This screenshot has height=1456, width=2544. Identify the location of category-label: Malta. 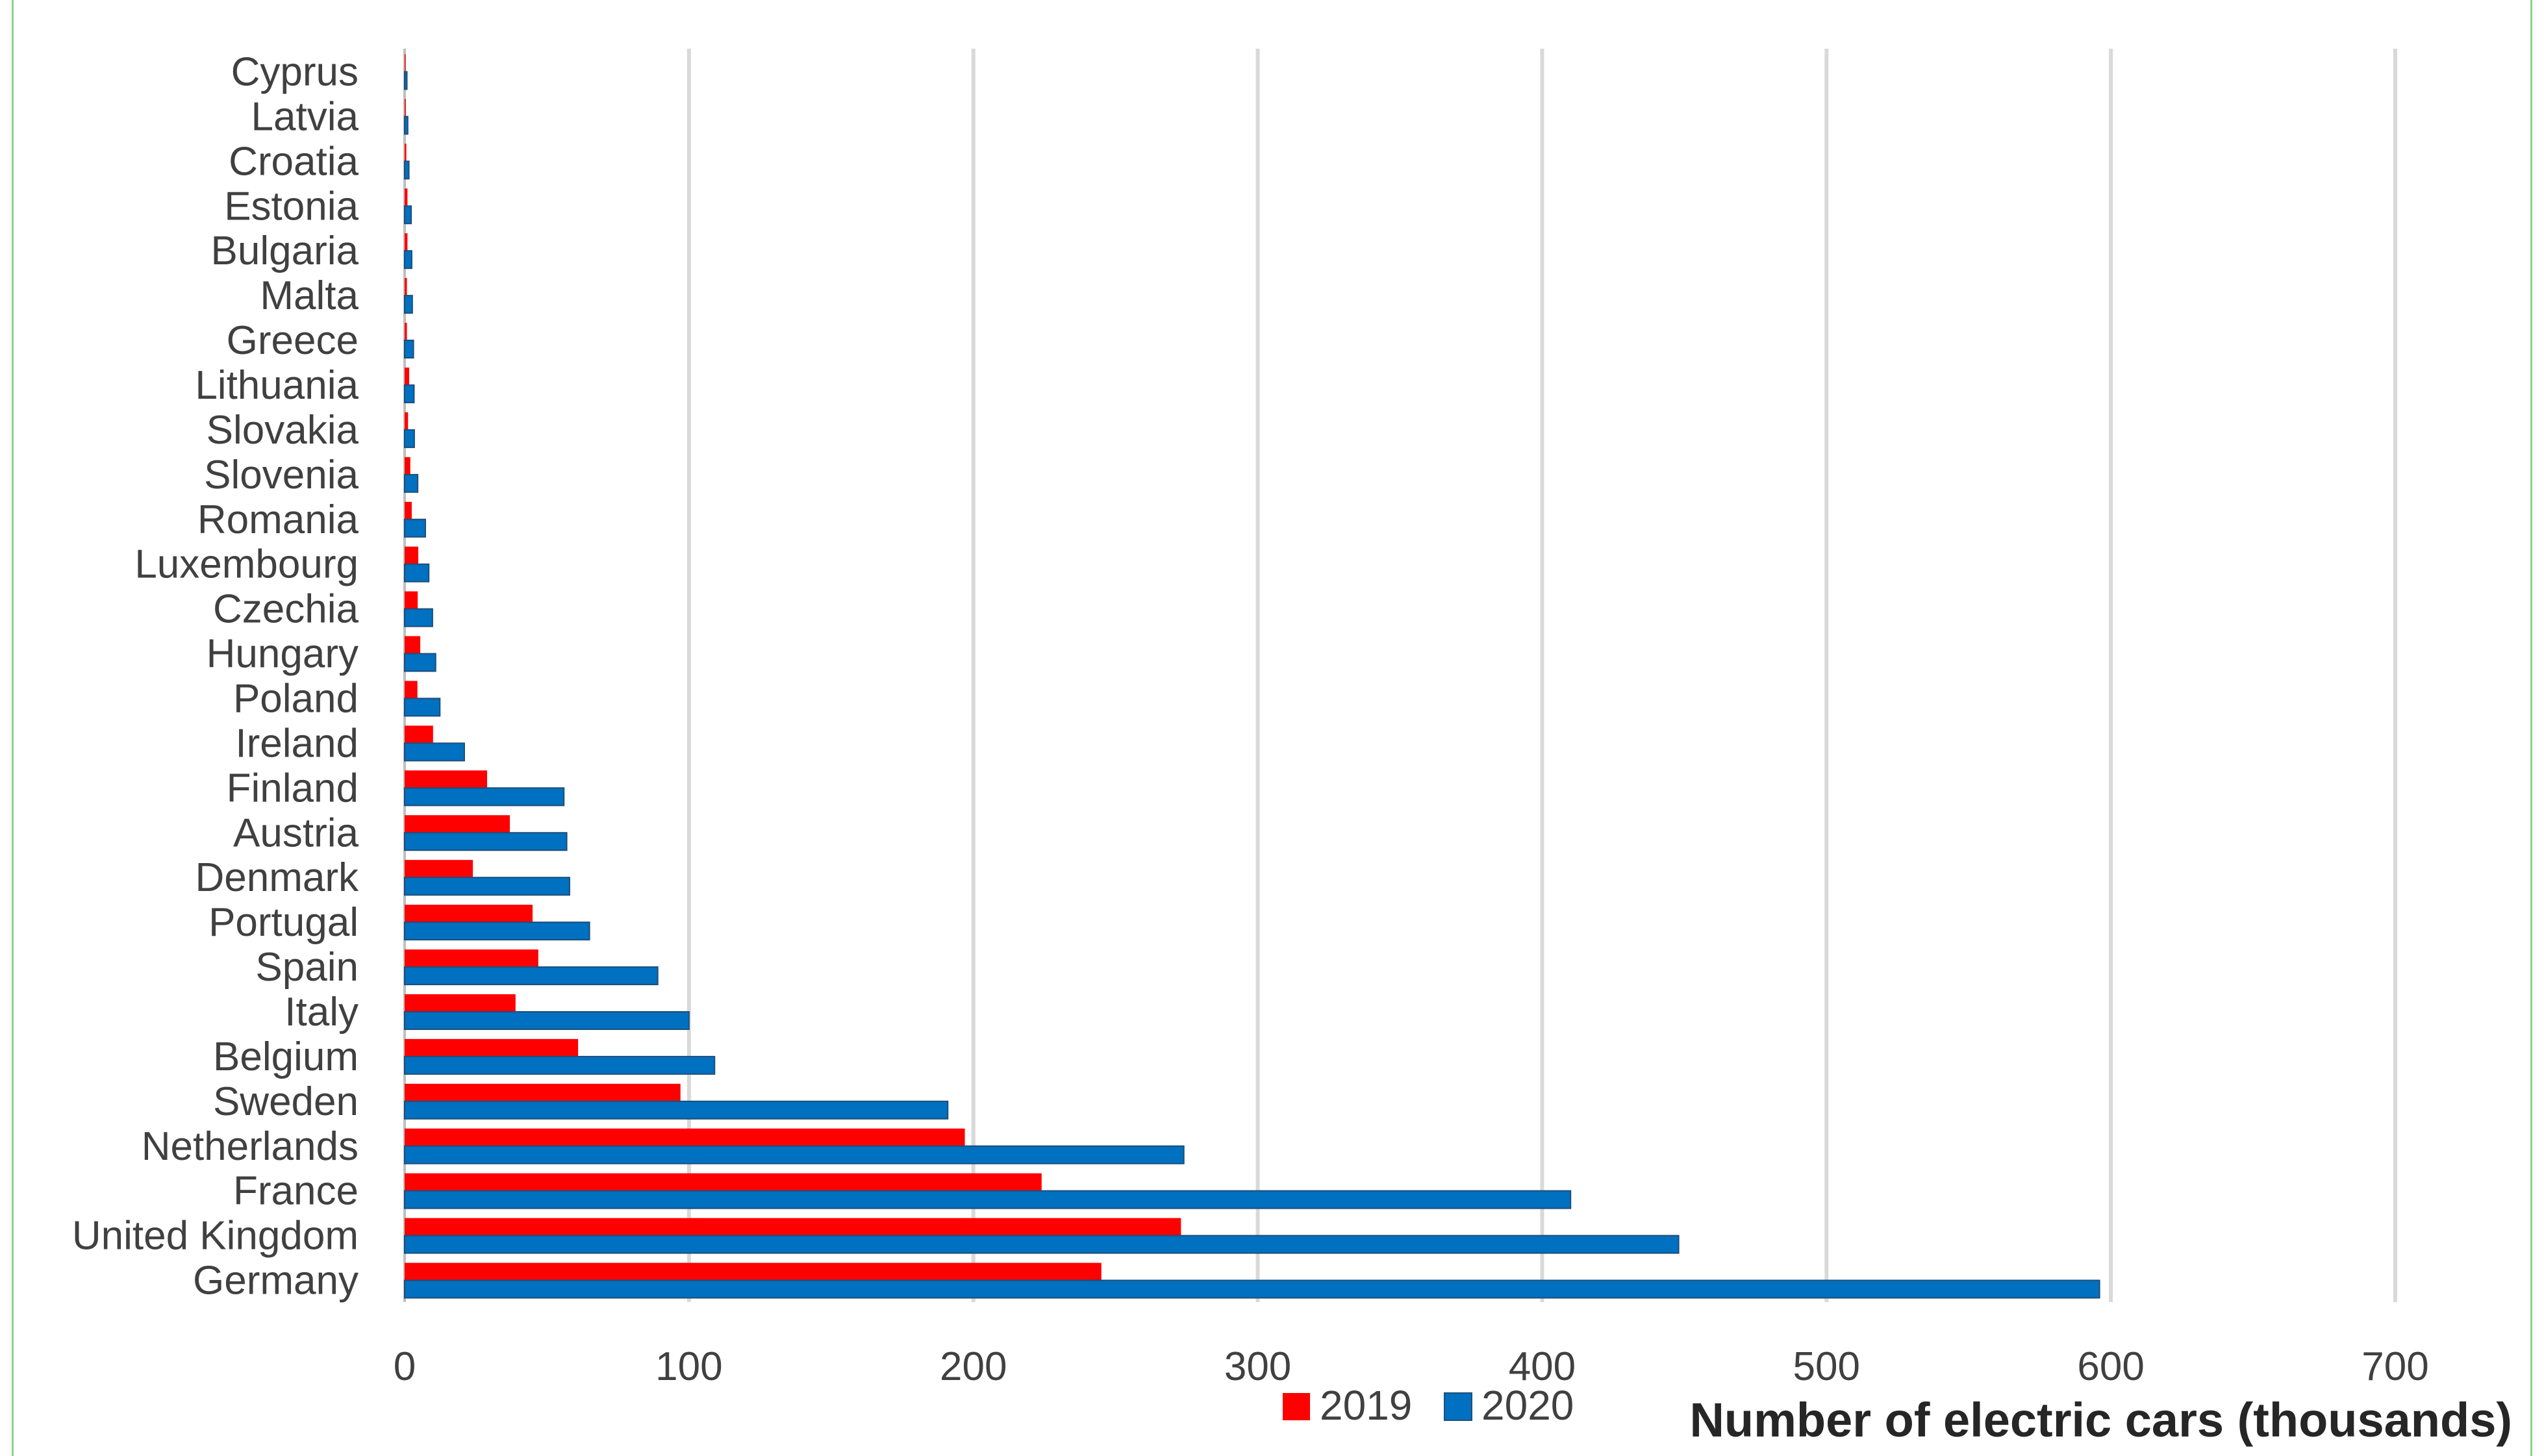
(309, 295).